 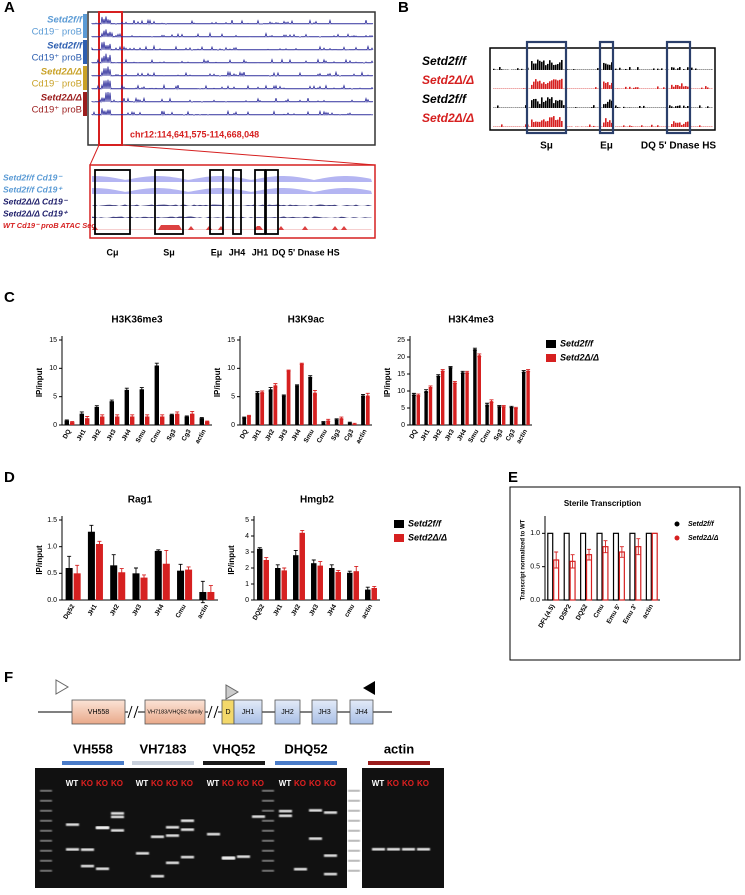 I want to click on y-tick-label: 5, so click(x=247, y=520).